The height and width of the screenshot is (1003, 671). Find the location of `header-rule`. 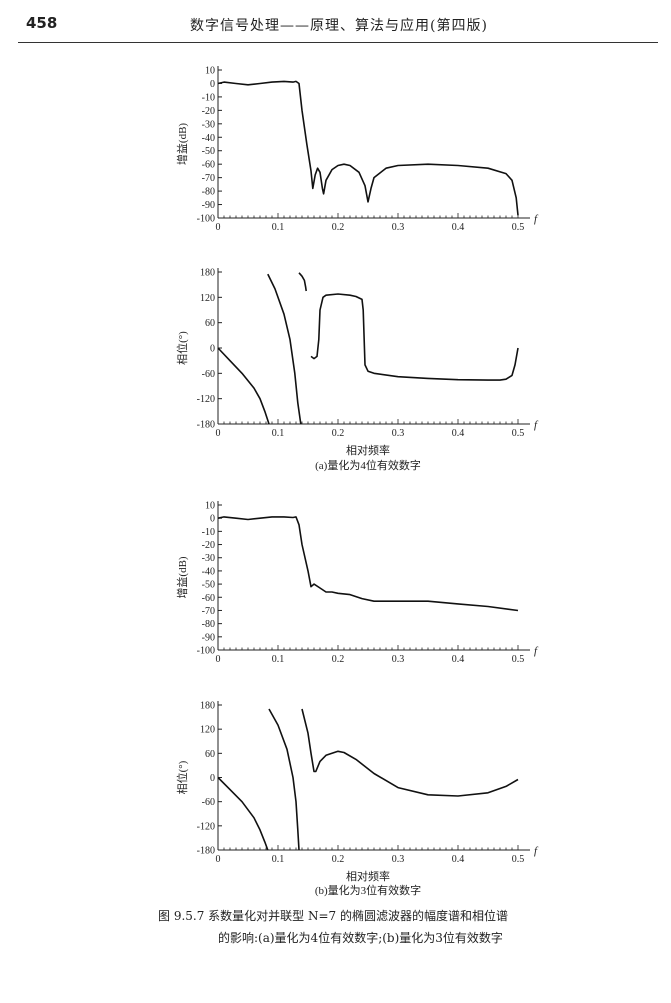

header-rule is located at coordinates (338, 42).